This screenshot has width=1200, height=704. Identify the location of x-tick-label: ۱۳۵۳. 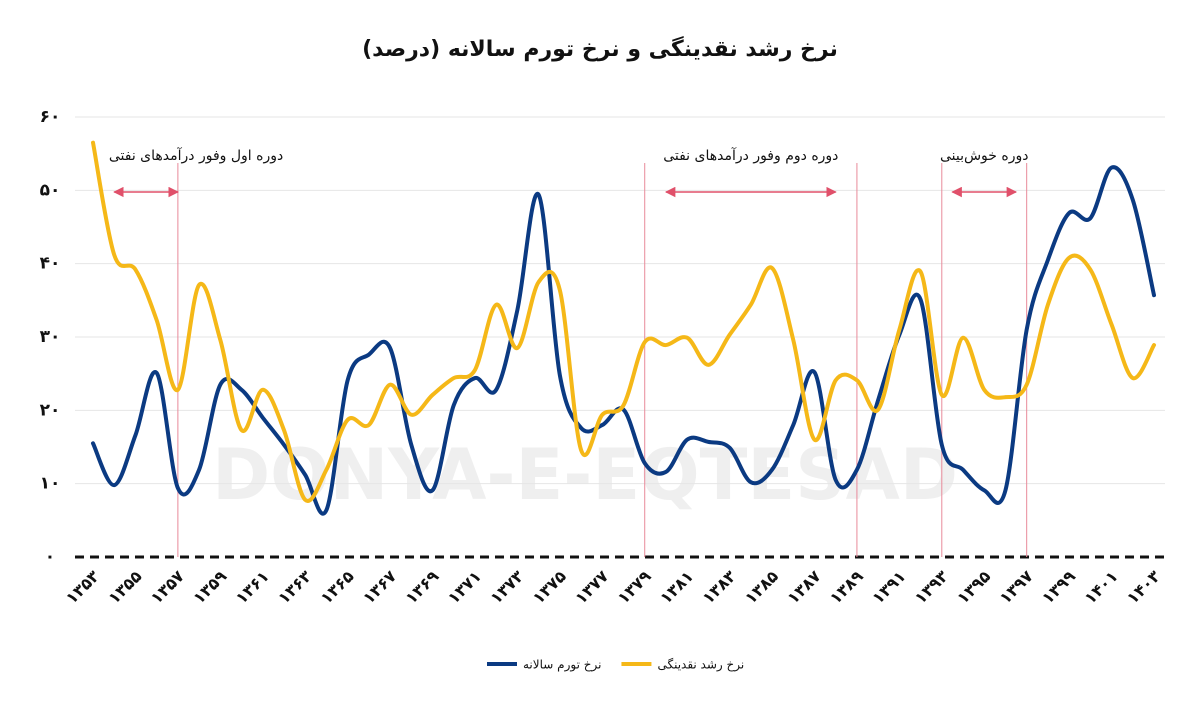
(82, 586).